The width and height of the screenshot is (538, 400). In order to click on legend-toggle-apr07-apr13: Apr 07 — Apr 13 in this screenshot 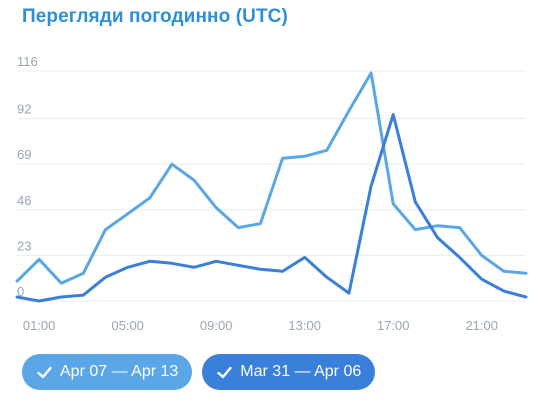, I will do `click(107, 372)`.